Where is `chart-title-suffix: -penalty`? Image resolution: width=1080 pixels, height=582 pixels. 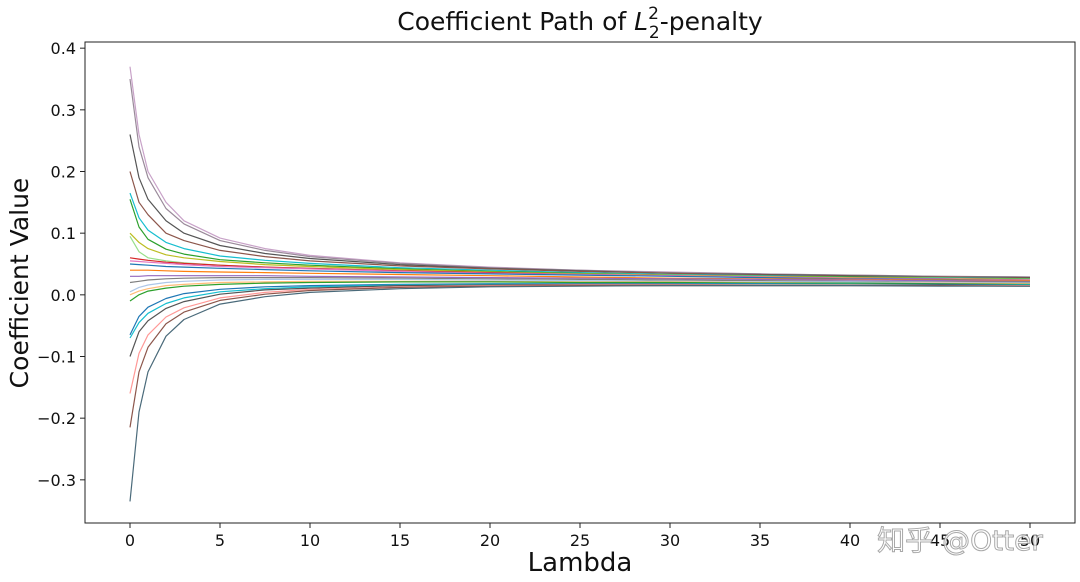
chart-title-suffix: -penalty is located at coordinates (711, 21).